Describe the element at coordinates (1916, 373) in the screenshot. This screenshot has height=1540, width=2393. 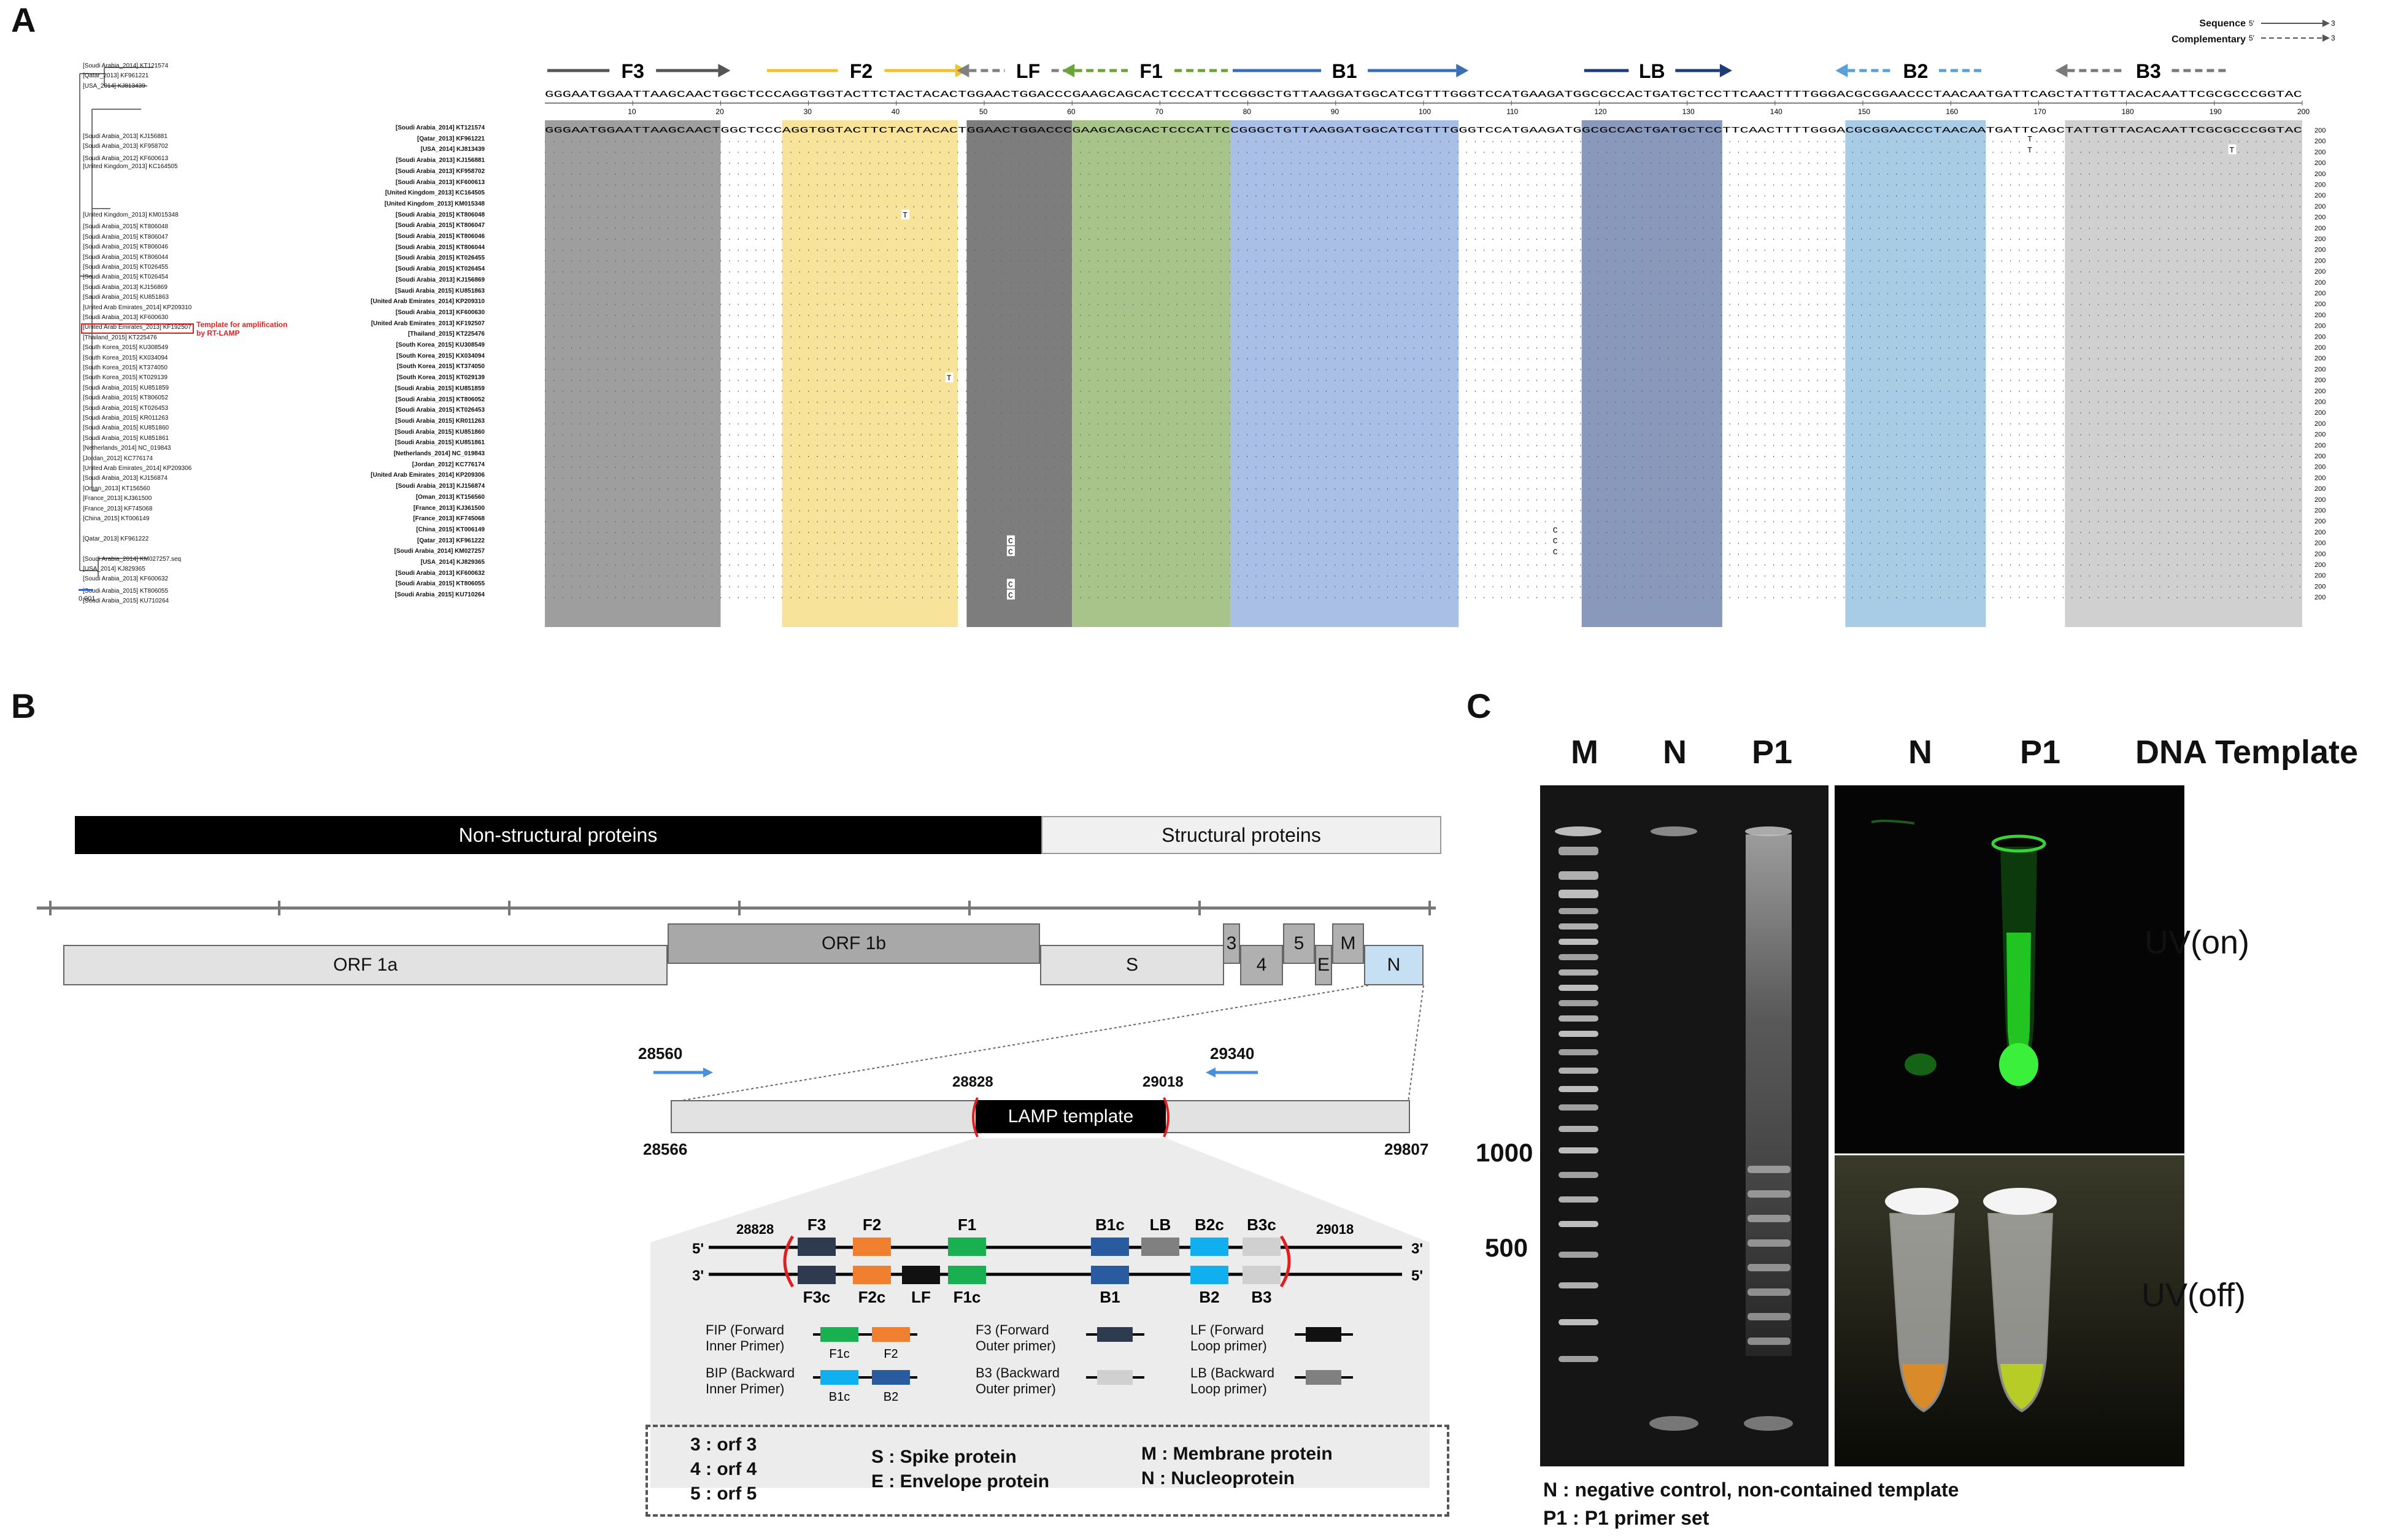
I see `region-b2-highlight` at that location.